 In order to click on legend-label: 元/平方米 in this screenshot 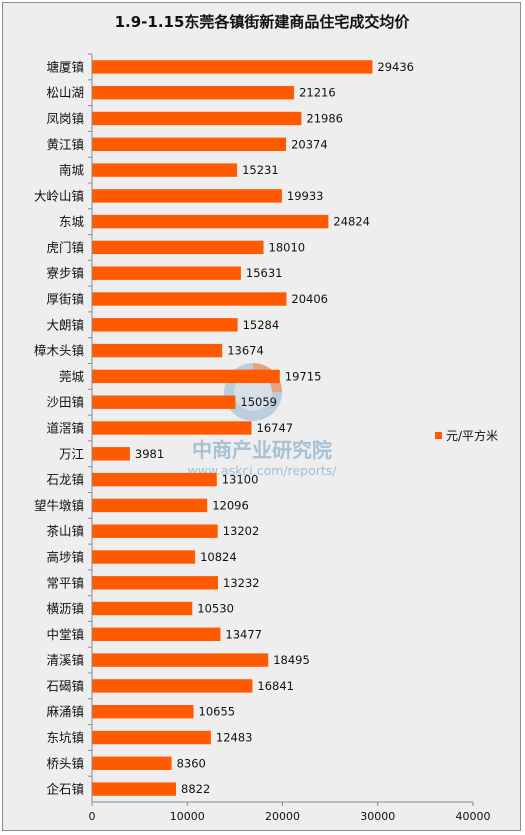, I will do `click(472, 435)`.